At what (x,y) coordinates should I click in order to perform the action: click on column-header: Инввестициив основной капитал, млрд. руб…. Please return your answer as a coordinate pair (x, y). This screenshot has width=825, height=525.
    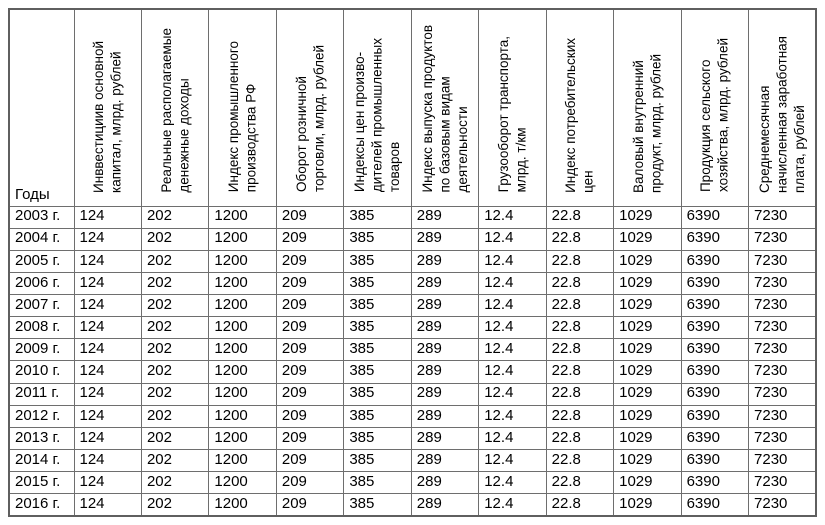
    Looking at the image, I should click on (107, 107).